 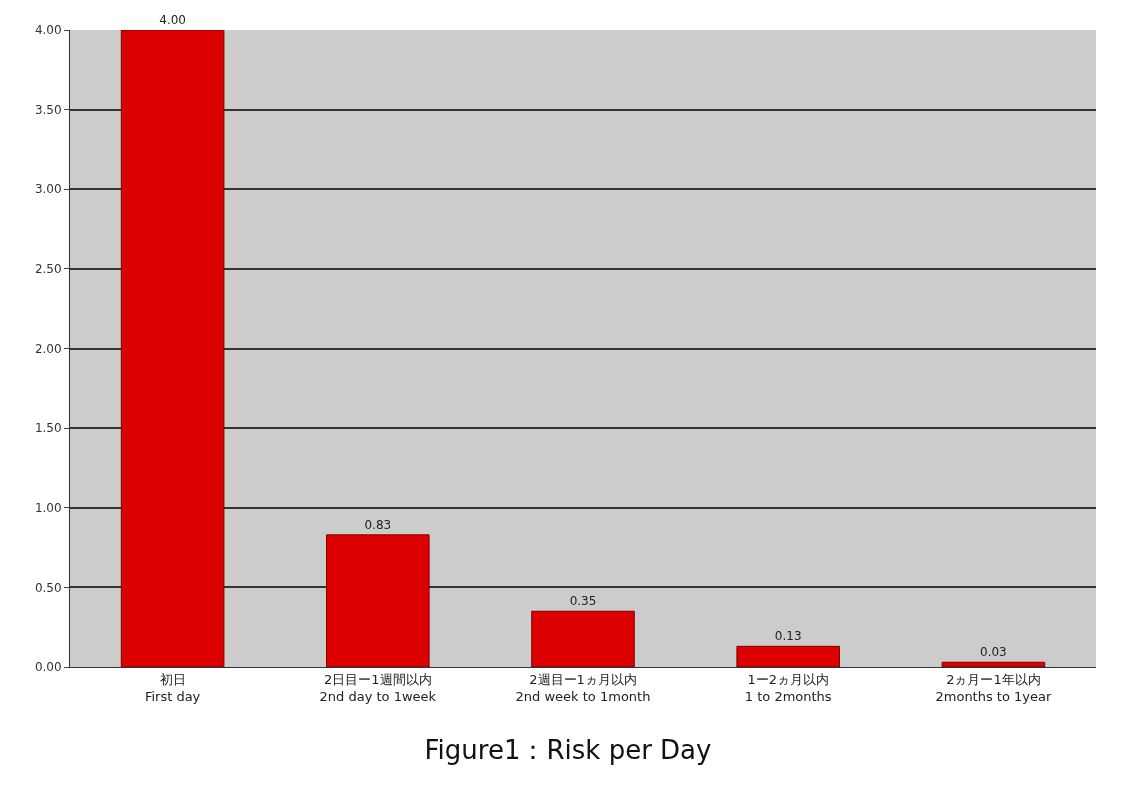 I want to click on text: Figure1：Risk per Day, so click(x=568, y=750).